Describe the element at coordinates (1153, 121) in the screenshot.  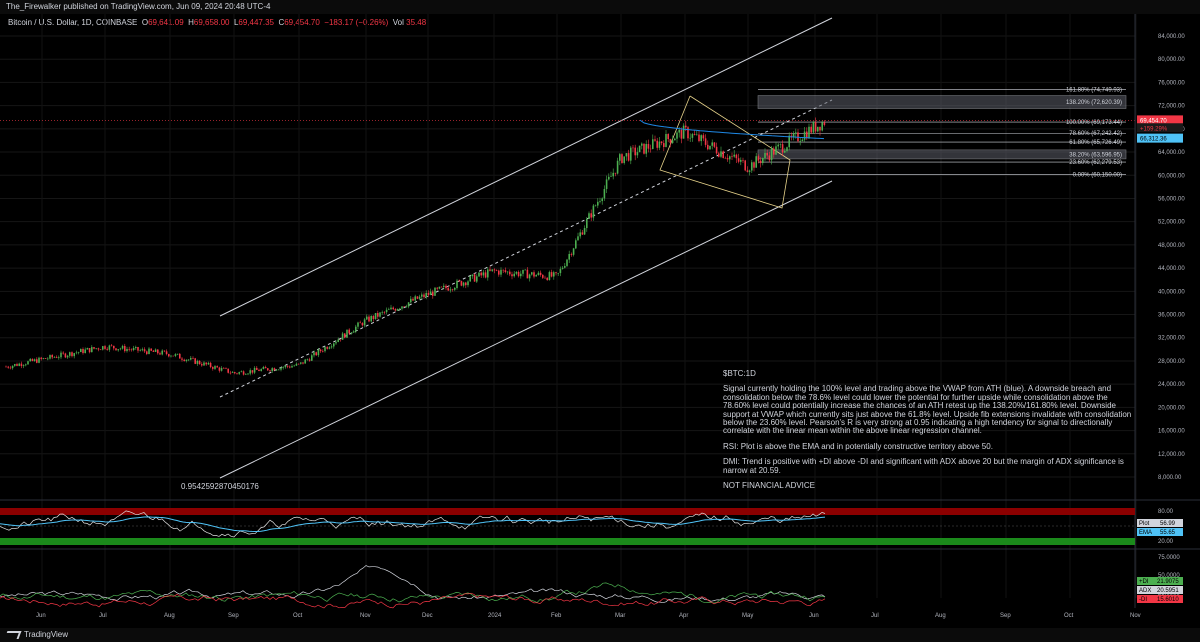
I see `last-price-badge: 69,454.70` at that location.